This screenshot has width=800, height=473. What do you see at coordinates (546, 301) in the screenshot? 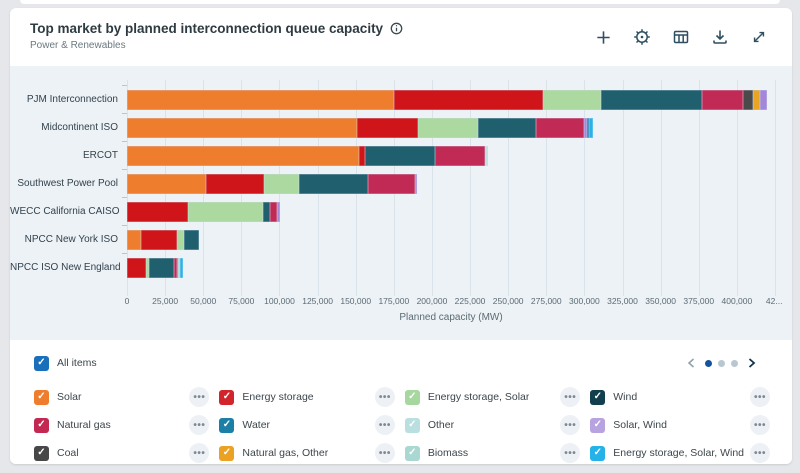
I see `x-axis-tick-label: 275,000` at bounding box center [546, 301].